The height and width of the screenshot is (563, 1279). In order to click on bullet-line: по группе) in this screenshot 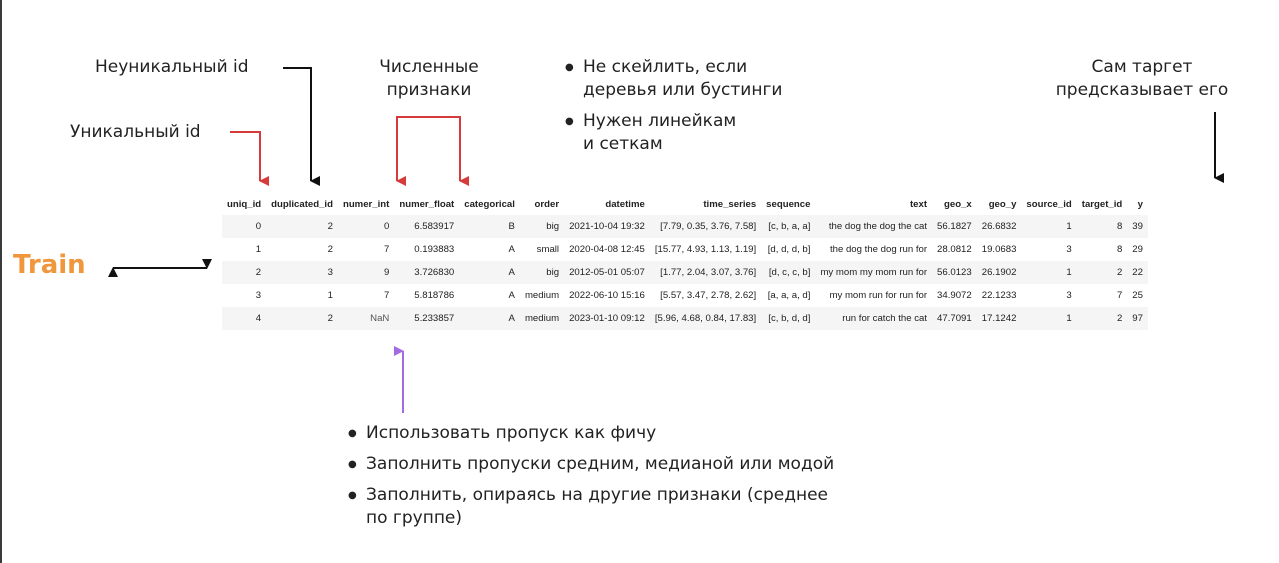, I will do `click(414, 518)`.